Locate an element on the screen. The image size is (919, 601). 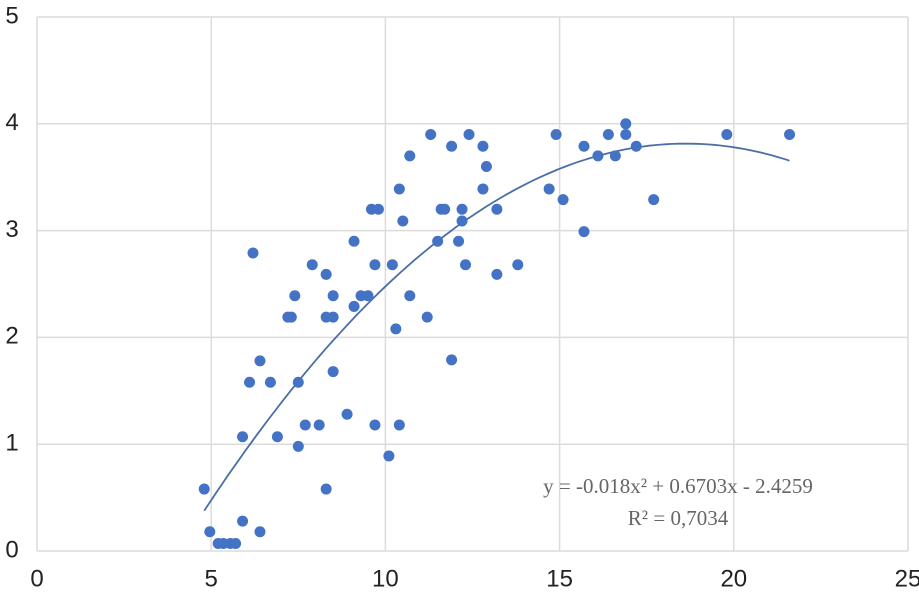
y-tick-label: 5 is located at coordinates (11, 15).